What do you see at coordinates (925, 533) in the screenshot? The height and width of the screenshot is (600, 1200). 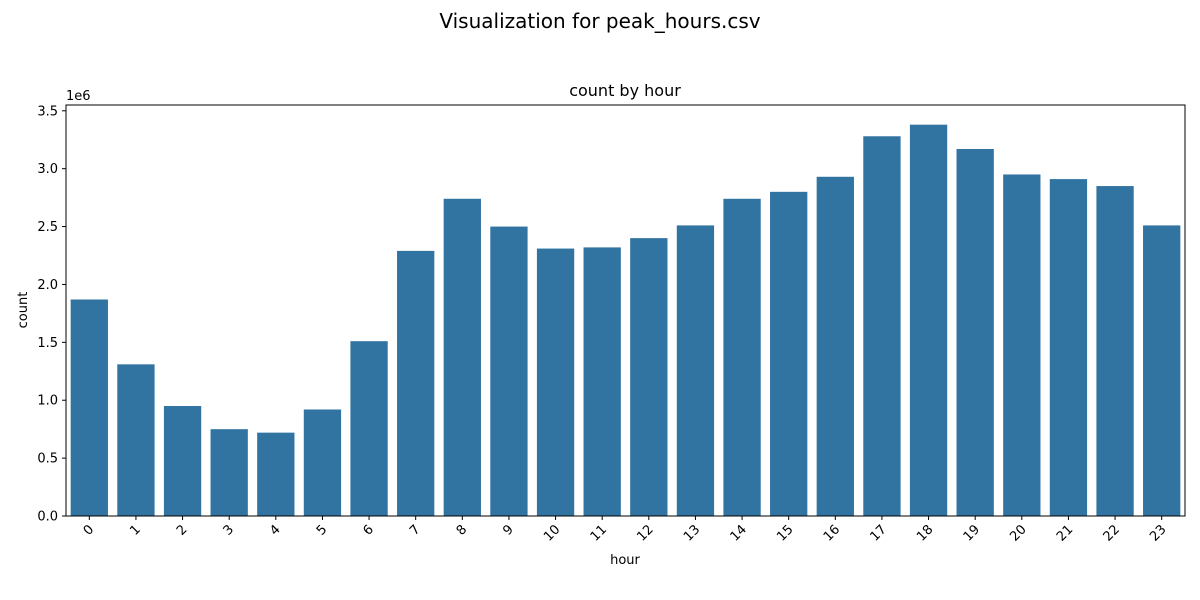 I see `x-tick-label: 18` at bounding box center [925, 533].